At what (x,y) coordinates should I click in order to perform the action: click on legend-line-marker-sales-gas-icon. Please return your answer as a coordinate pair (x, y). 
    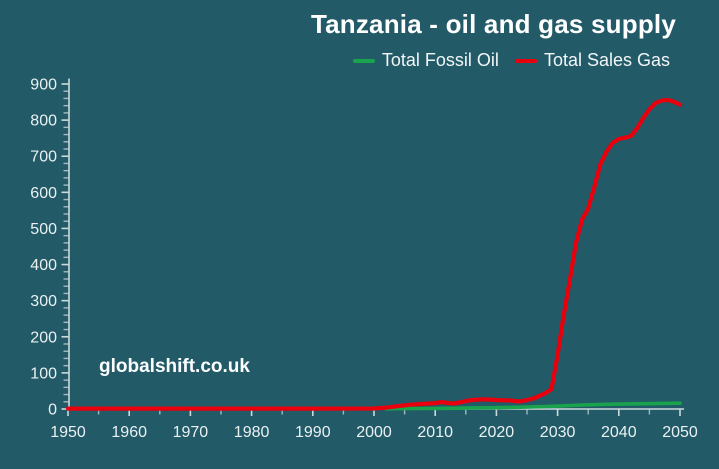
    Looking at the image, I should click on (525, 60).